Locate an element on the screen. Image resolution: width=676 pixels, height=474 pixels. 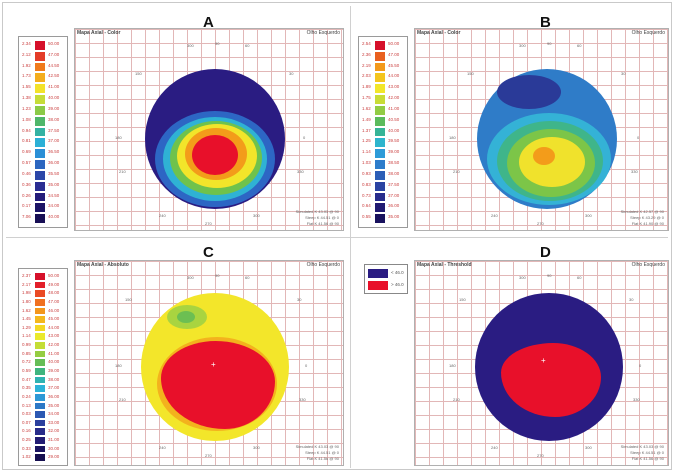
map-title: Mapa Axial - Color is located at coordinates (99, 33).